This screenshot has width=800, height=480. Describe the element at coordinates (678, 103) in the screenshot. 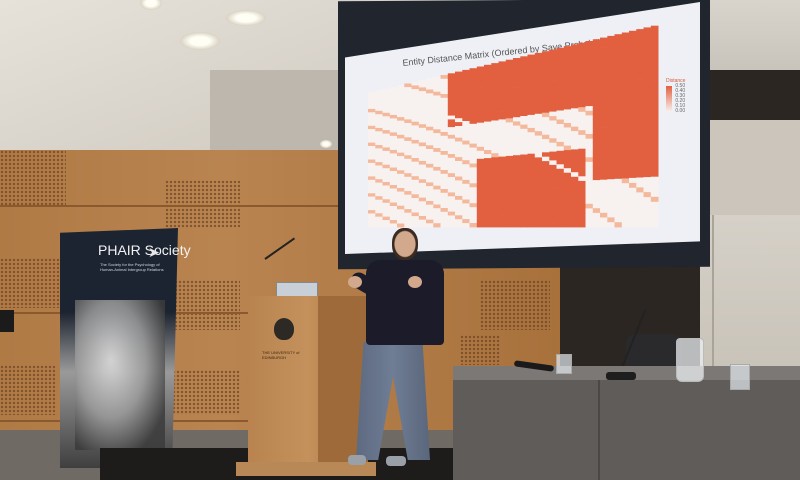

I see `heatmap-legend: Distance 0.50 0.40 0.30 0.20 0.10 0.00` at that location.